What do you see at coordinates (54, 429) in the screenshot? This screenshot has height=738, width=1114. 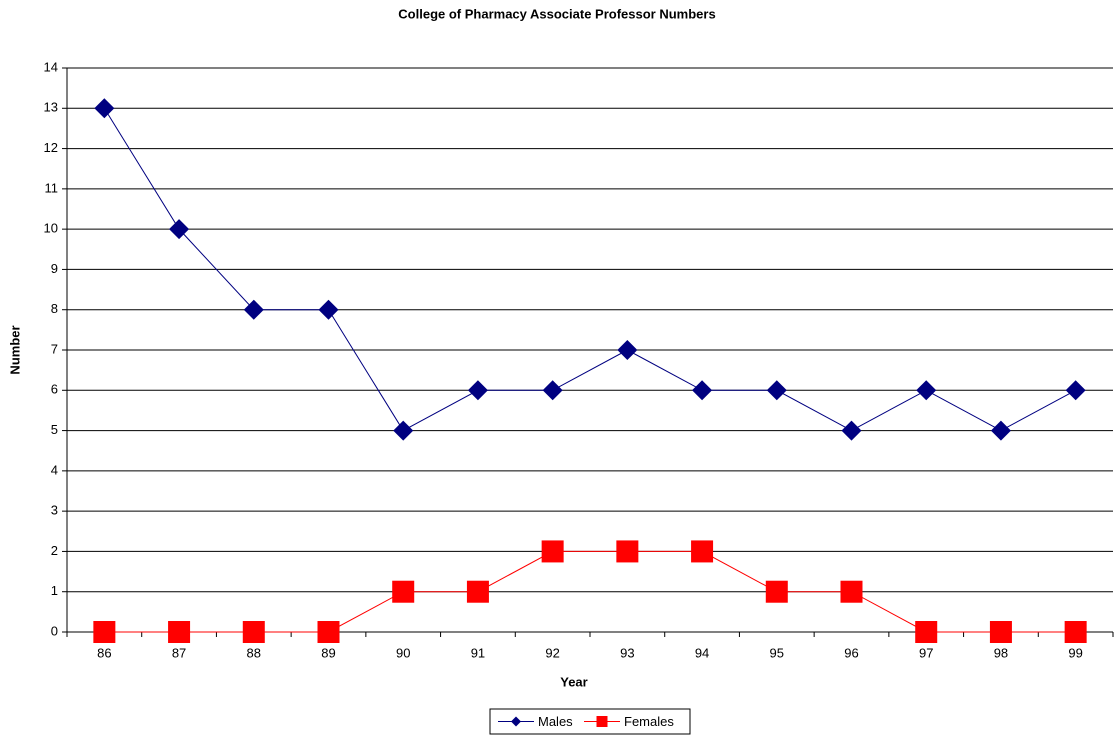 I see `y-tick-label: 5` at bounding box center [54, 429].